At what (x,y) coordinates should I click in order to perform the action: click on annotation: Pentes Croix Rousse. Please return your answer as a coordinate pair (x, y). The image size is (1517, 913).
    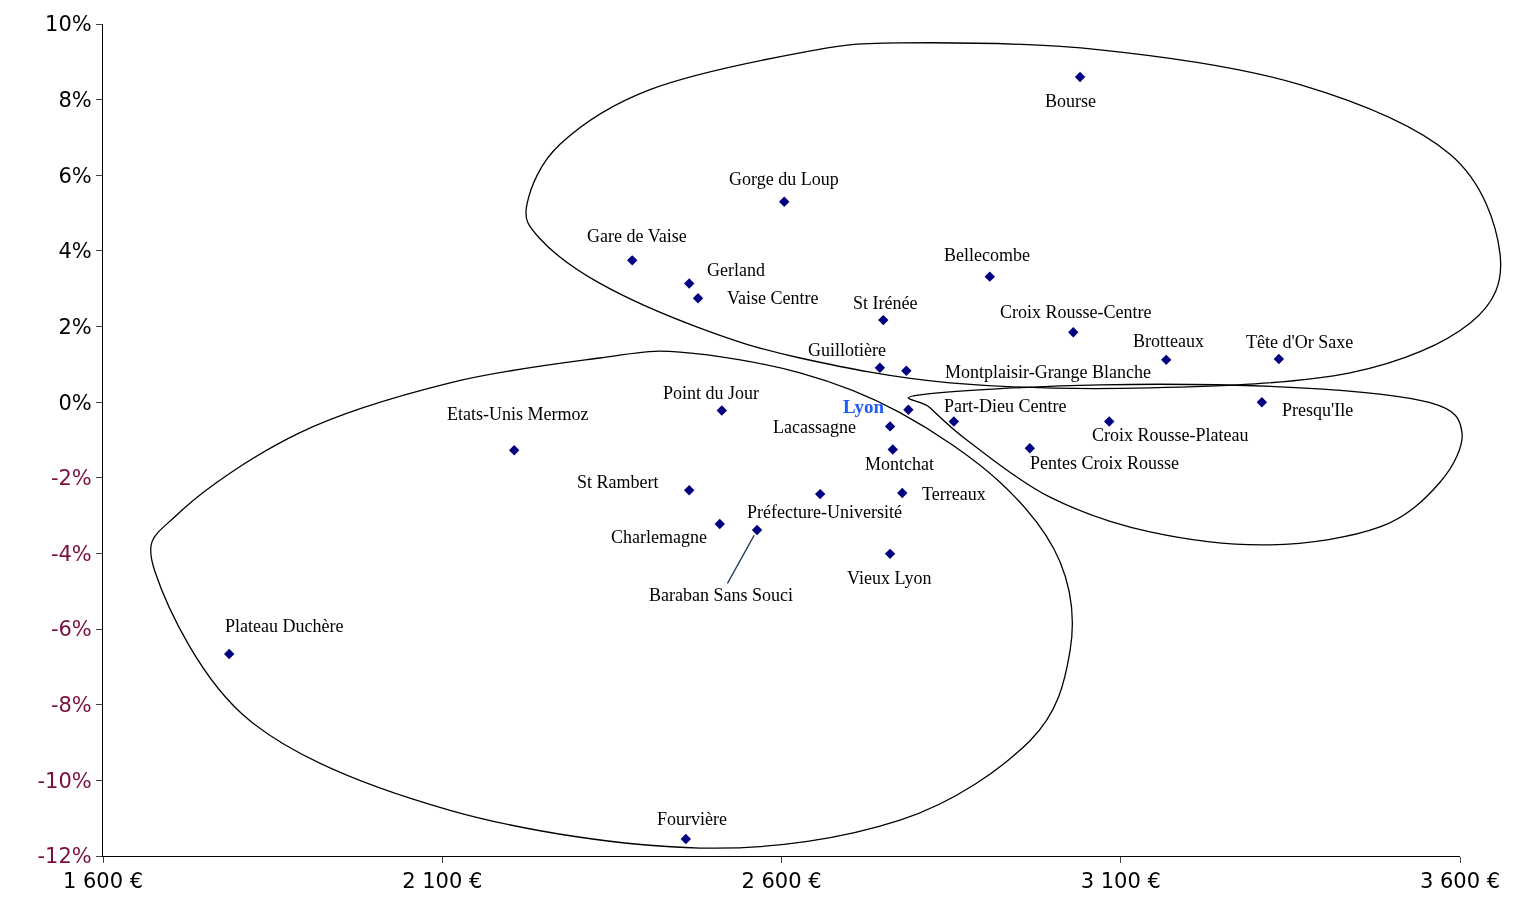
    Looking at the image, I should click on (1105, 463).